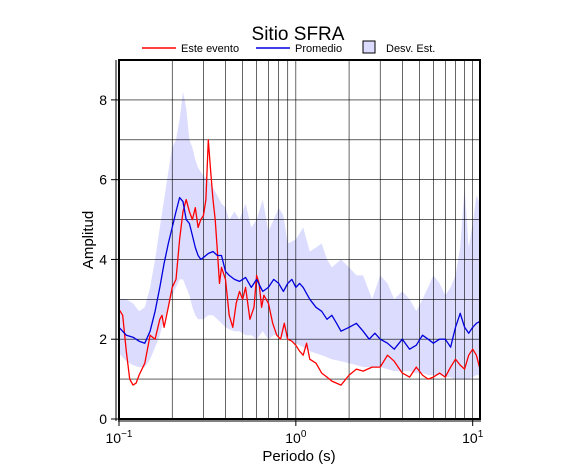  What do you see at coordinates (288, 47) in the screenshot?
I see `legend: Este evento Promedio Desv. Est.` at bounding box center [288, 47].